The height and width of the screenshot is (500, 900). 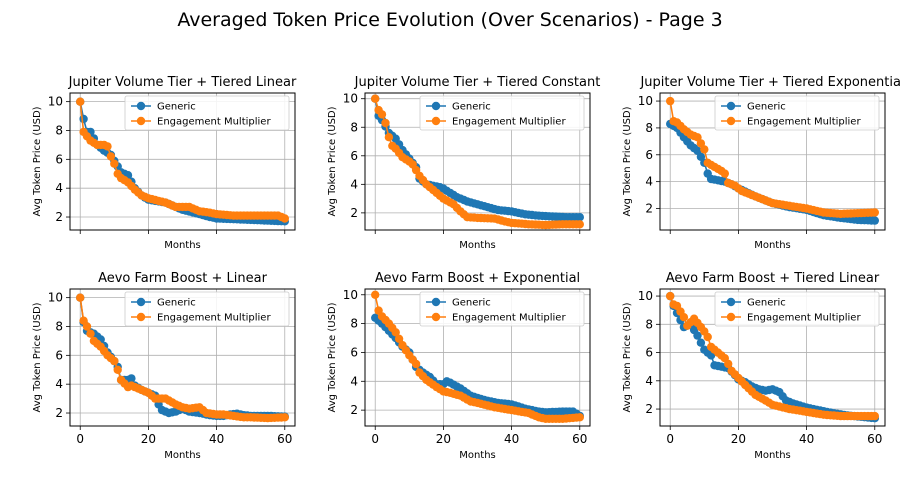 I want to click on subplot-title: Jupiter Volume Tier + Tiered Linear, so click(x=182, y=82).